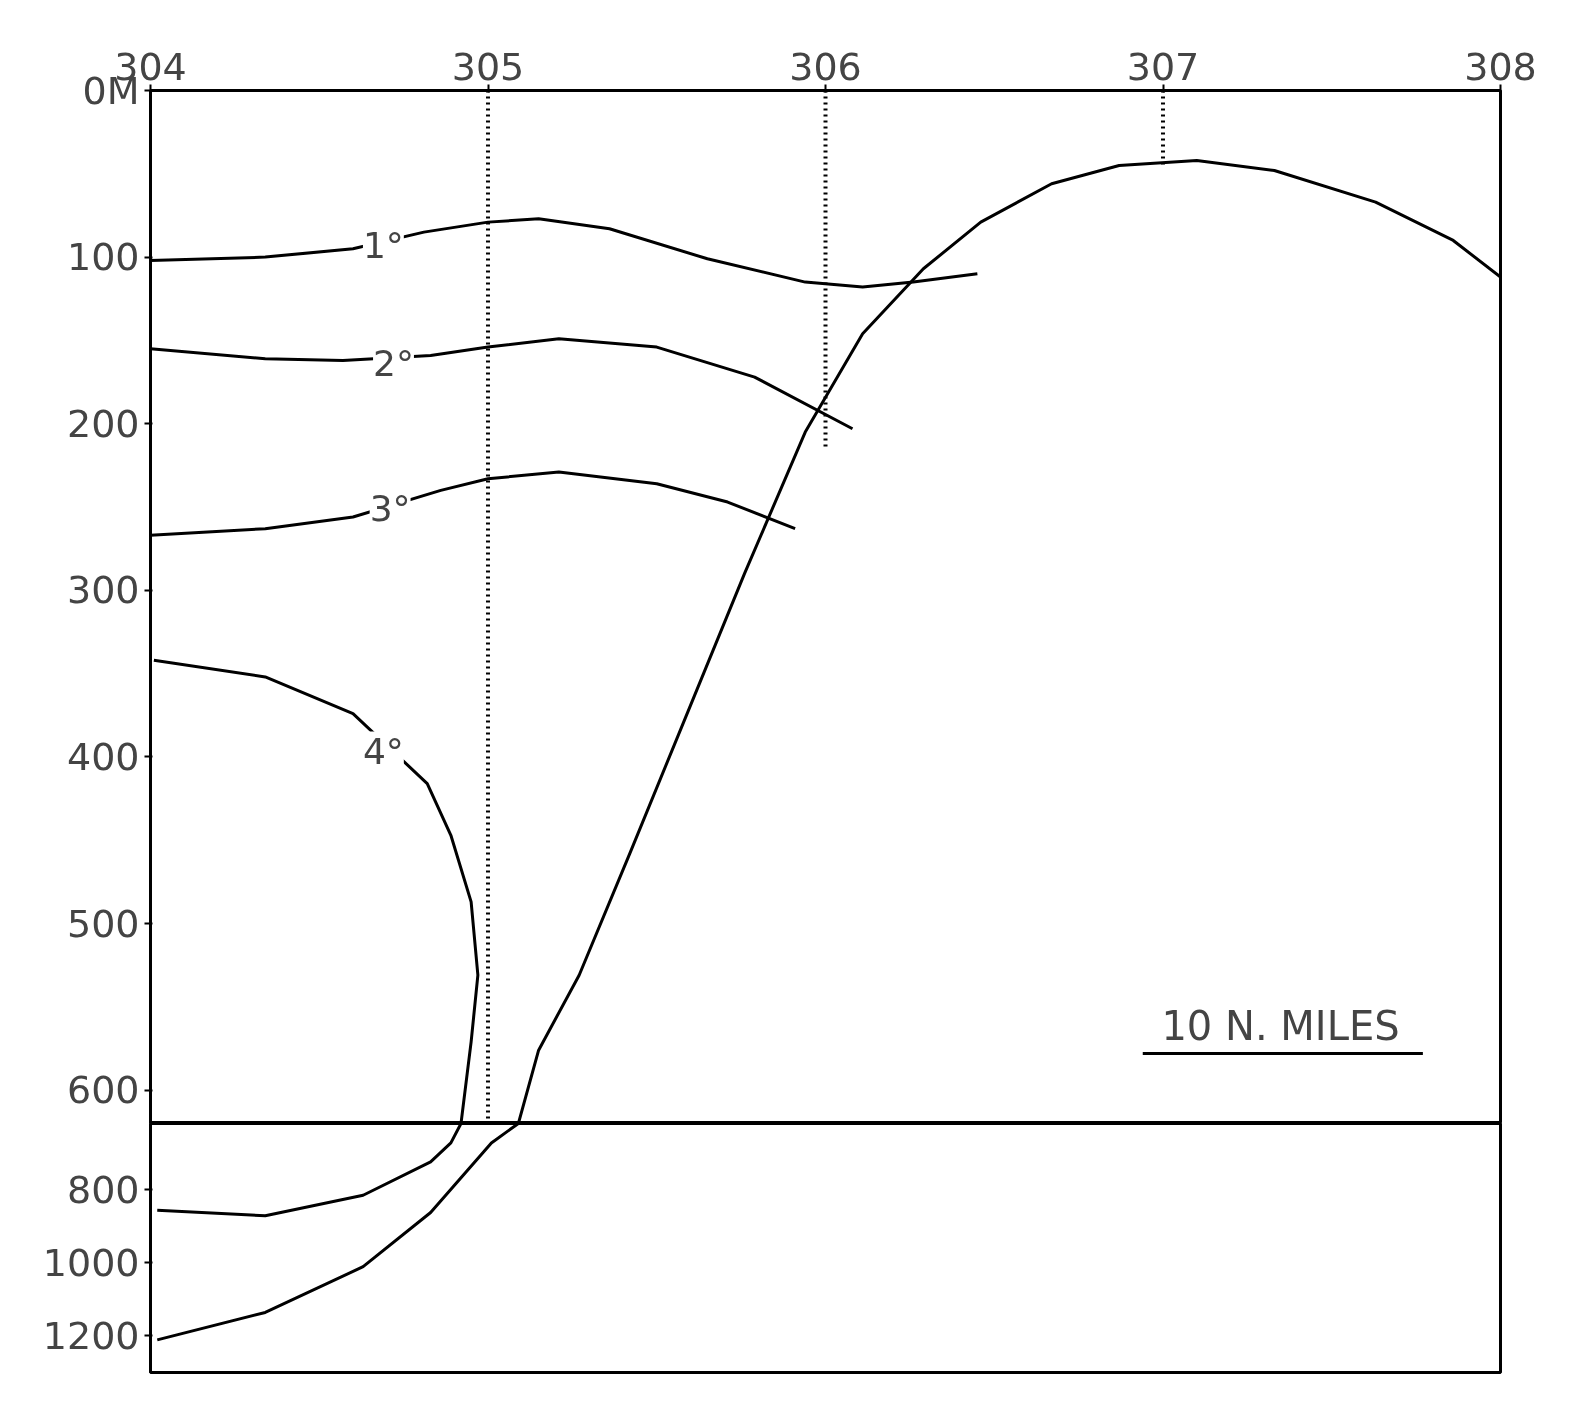 The image size is (1588, 1424). What do you see at coordinates (91, 1336) in the screenshot?
I see `y-tick-label: 1200` at bounding box center [91, 1336].